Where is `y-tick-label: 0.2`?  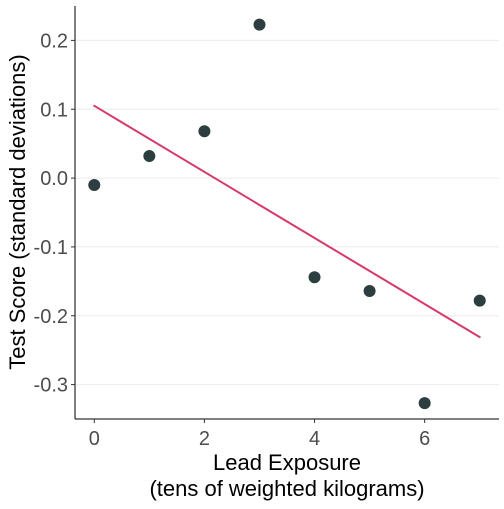 y-tick-label: 0.2 is located at coordinates (54, 41).